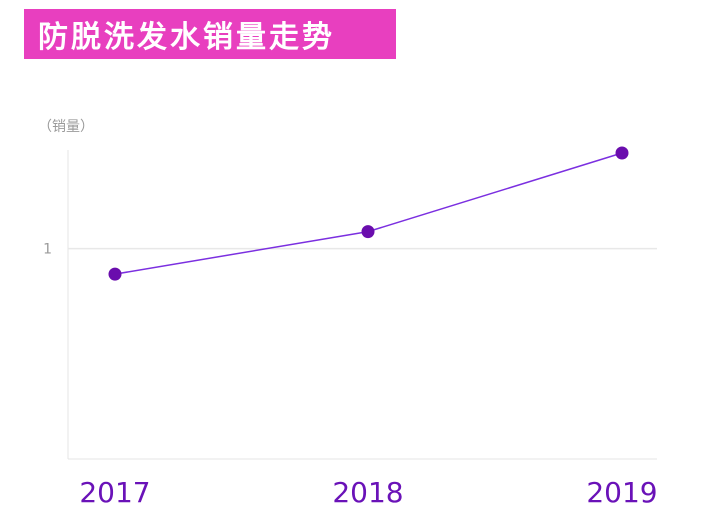 The width and height of the screenshot is (712, 529). Describe the element at coordinates (621, 492) in the screenshot. I see `x-tick-label-2019: 2019` at that location.